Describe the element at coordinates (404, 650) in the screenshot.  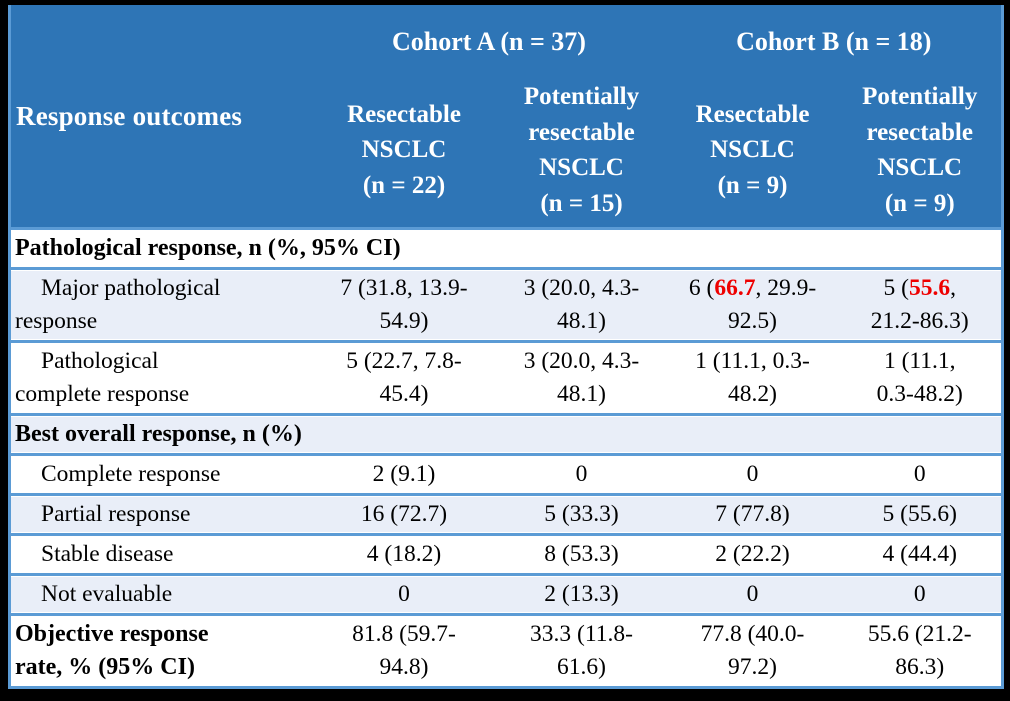
I see `value-cell: 81.8 (59.7- 94.8)` at that location.